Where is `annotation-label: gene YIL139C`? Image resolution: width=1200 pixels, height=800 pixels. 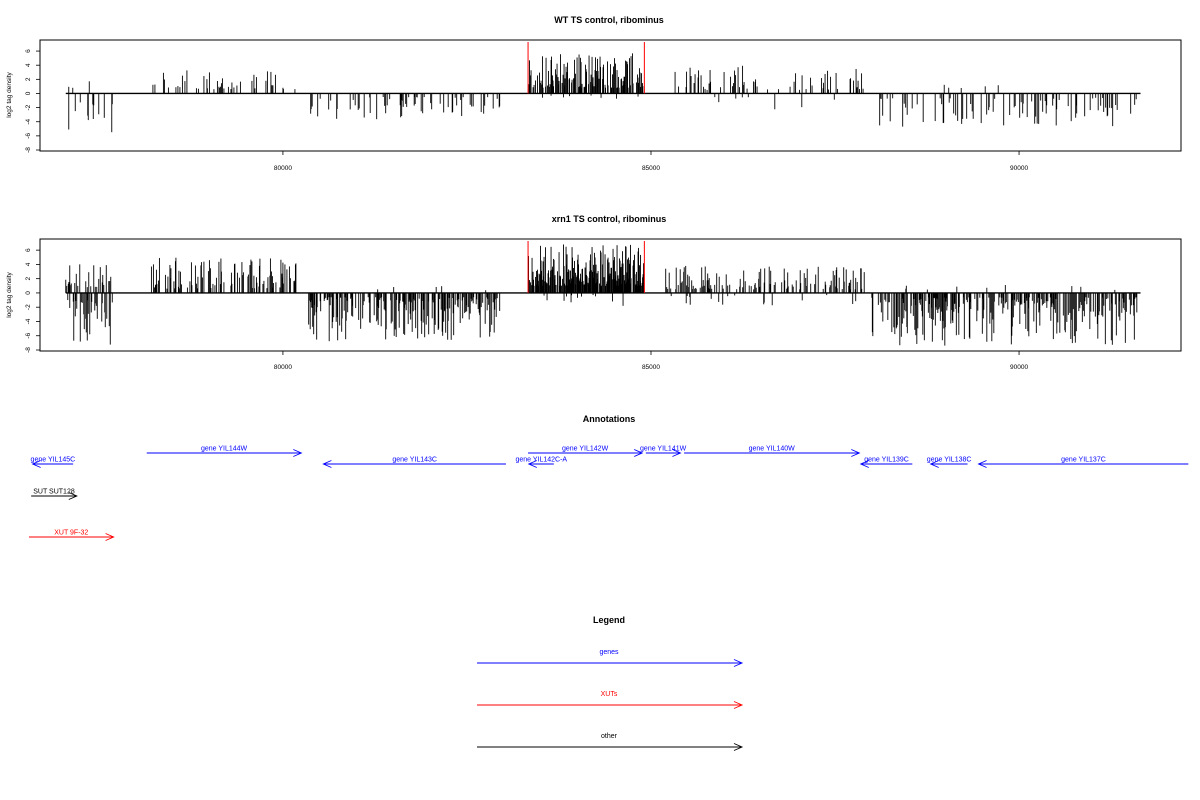 annotation-label: gene YIL139C is located at coordinates (886, 460).